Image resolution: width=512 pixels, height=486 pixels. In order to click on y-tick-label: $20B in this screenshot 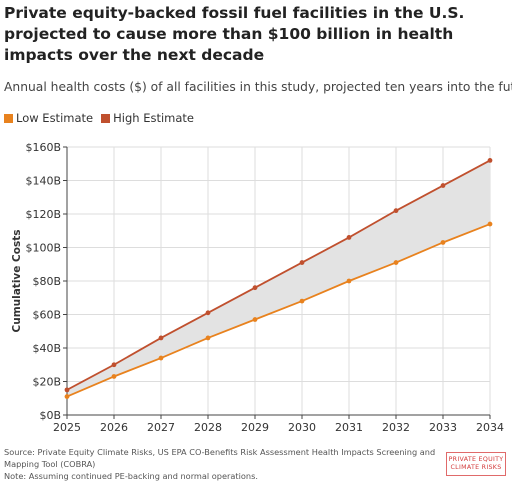, I will do `click(46, 382)`.